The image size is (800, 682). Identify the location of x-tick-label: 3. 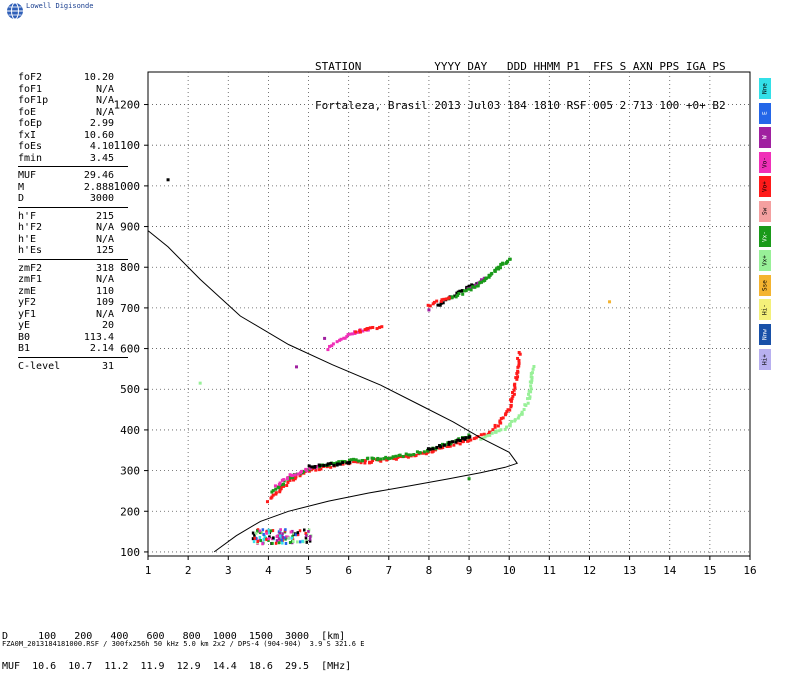
(228, 570).